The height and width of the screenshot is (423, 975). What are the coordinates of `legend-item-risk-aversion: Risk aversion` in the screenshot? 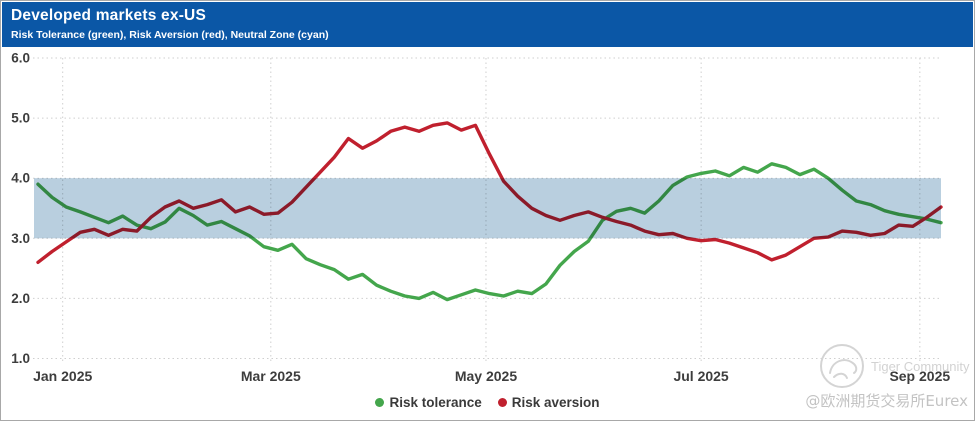 It's located at (548, 402).